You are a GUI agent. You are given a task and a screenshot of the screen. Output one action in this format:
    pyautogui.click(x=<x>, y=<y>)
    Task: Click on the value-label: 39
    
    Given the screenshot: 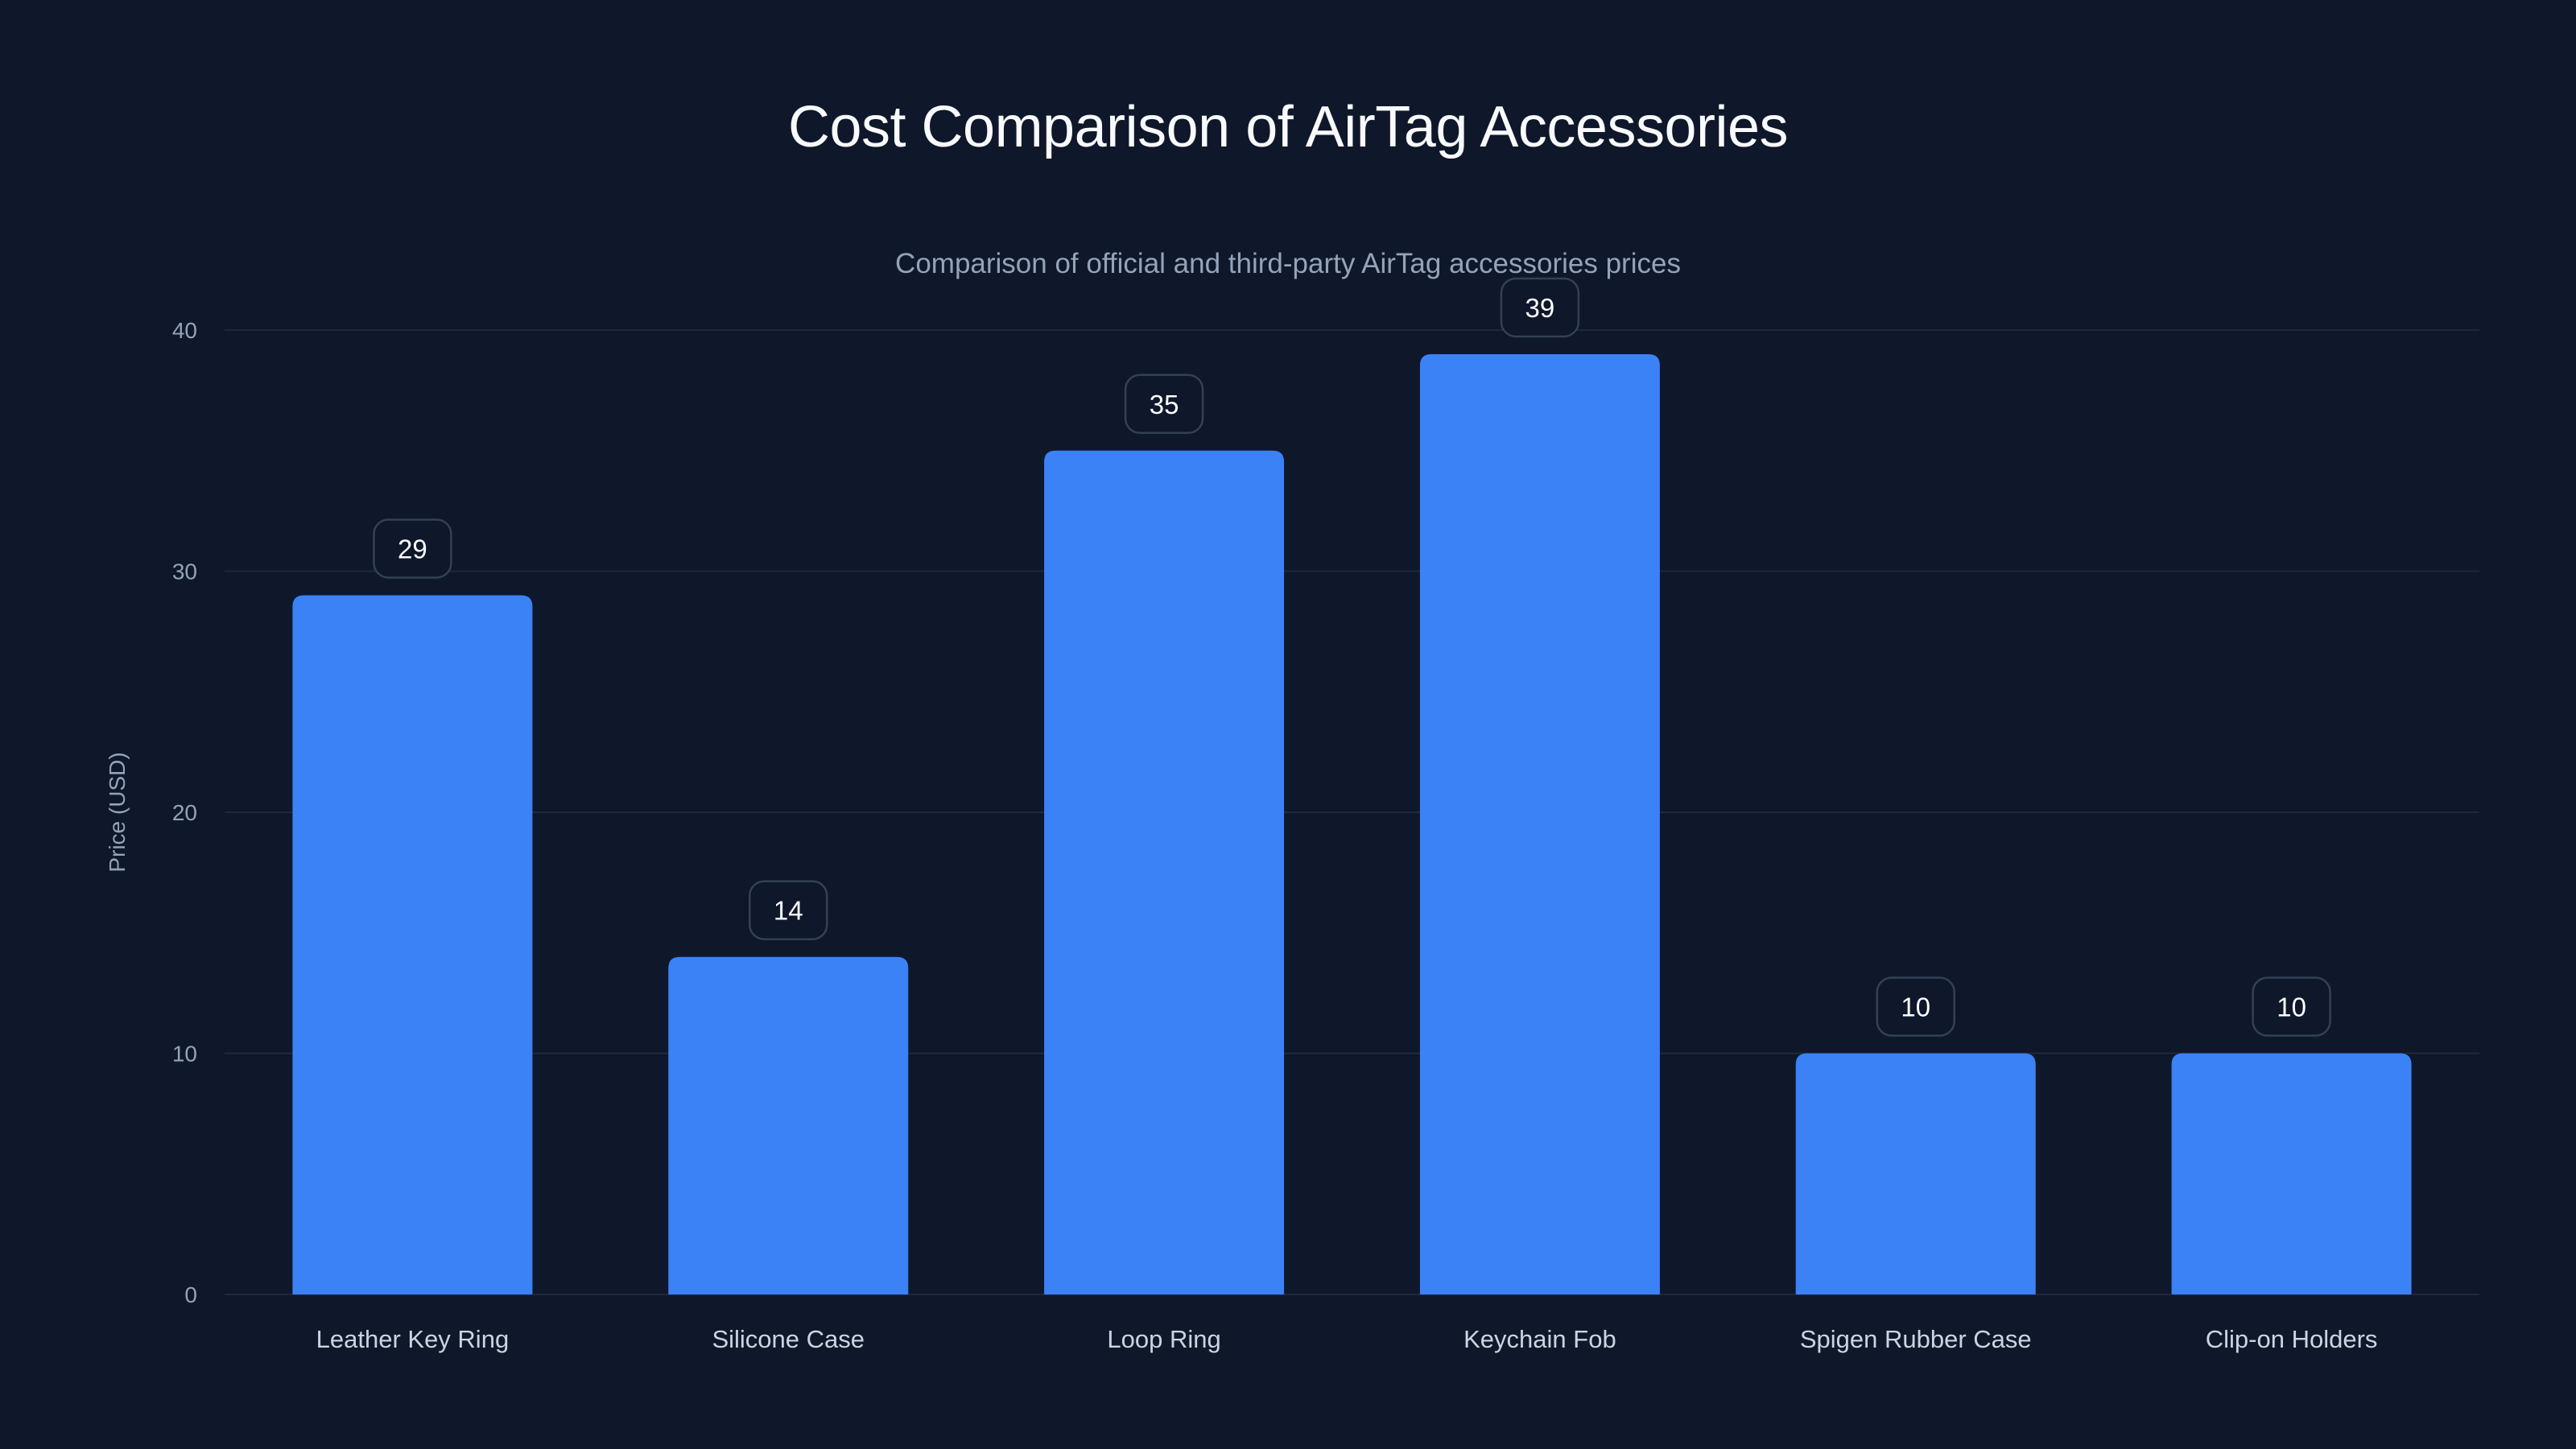 What is the action you would take?
    pyautogui.click(x=1540, y=307)
    